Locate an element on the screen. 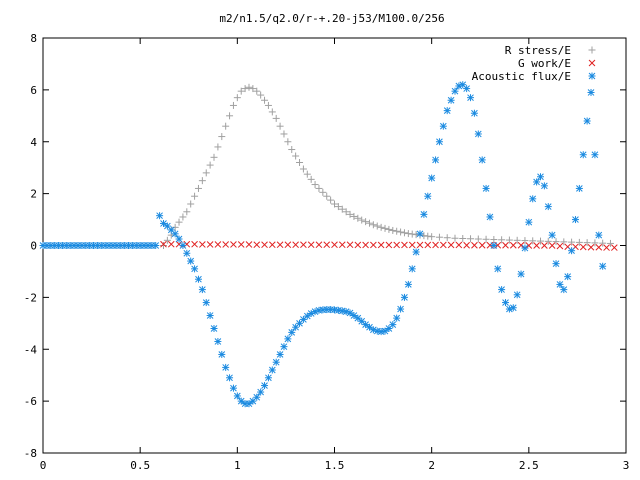  x-tick-label: 1.5 is located at coordinates (335, 465).